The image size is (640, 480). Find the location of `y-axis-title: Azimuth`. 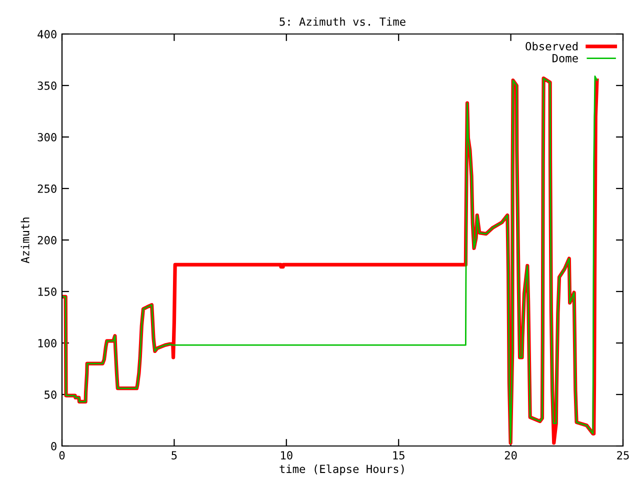

y-axis-title: Azimuth is located at coordinates (25, 241).